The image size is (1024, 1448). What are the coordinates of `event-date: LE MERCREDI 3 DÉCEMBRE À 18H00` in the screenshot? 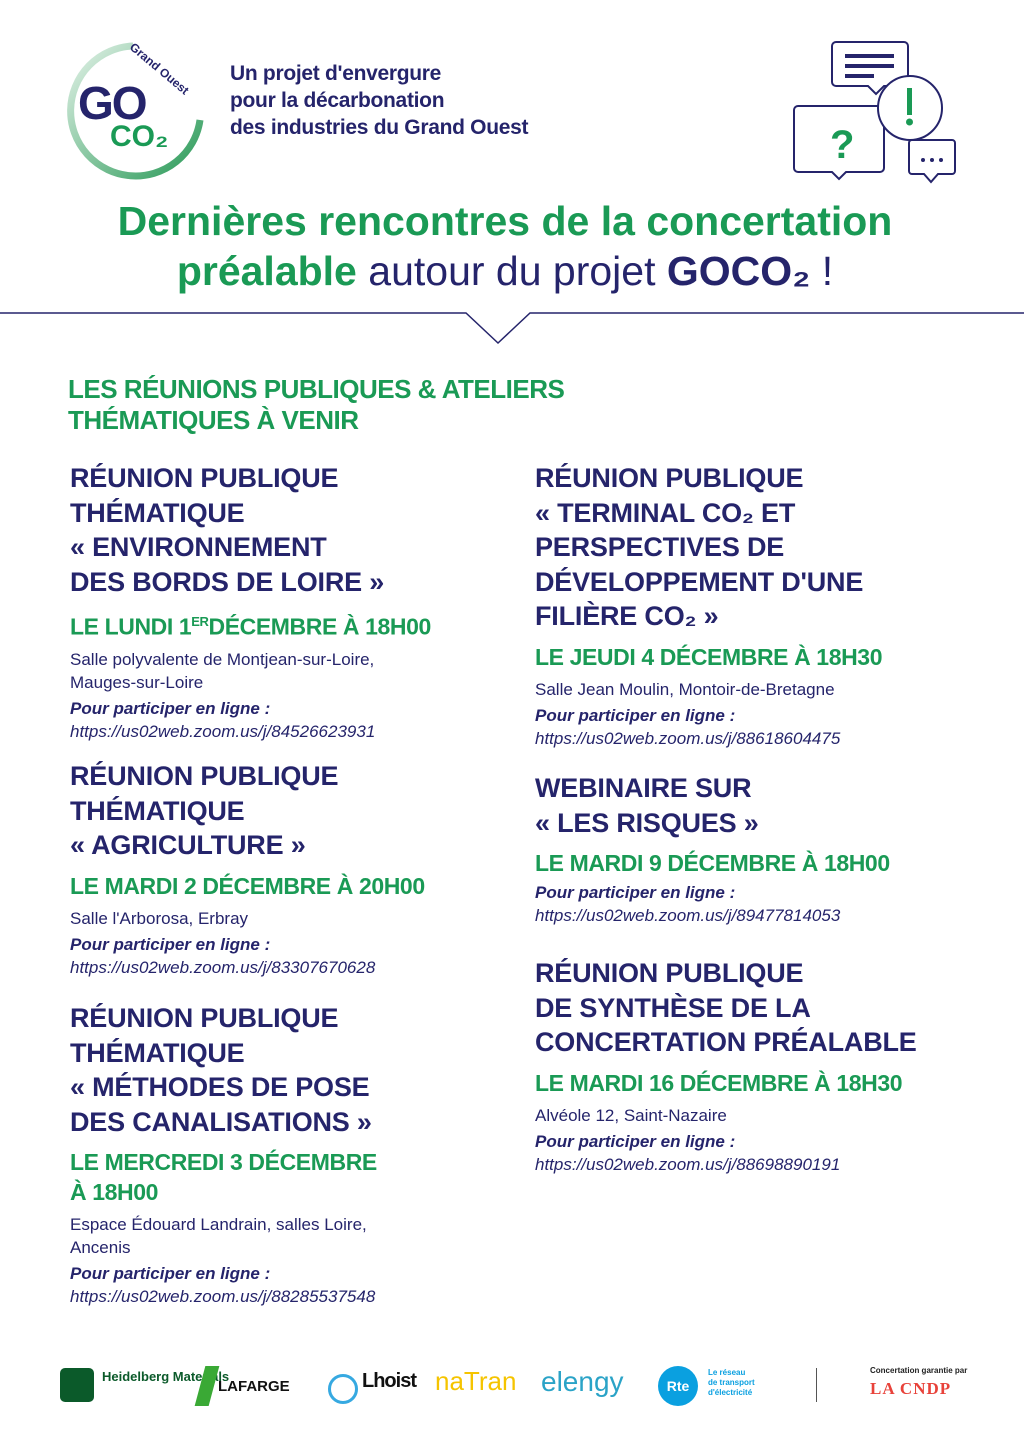 It's located at (290, 1177).